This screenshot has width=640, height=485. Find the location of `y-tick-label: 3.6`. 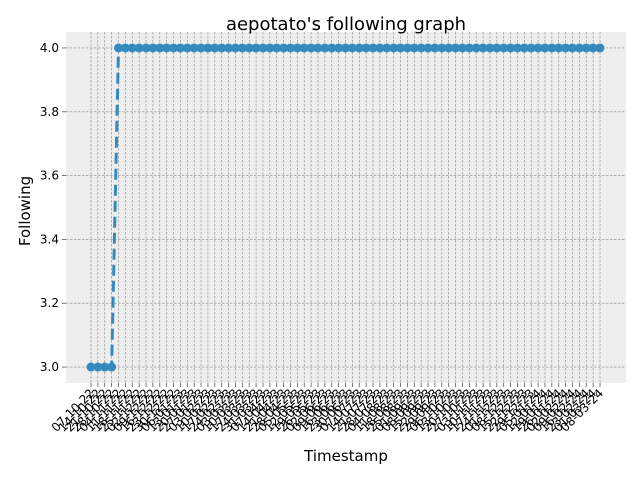

y-tick-label: 3.6 is located at coordinates (49, 176).